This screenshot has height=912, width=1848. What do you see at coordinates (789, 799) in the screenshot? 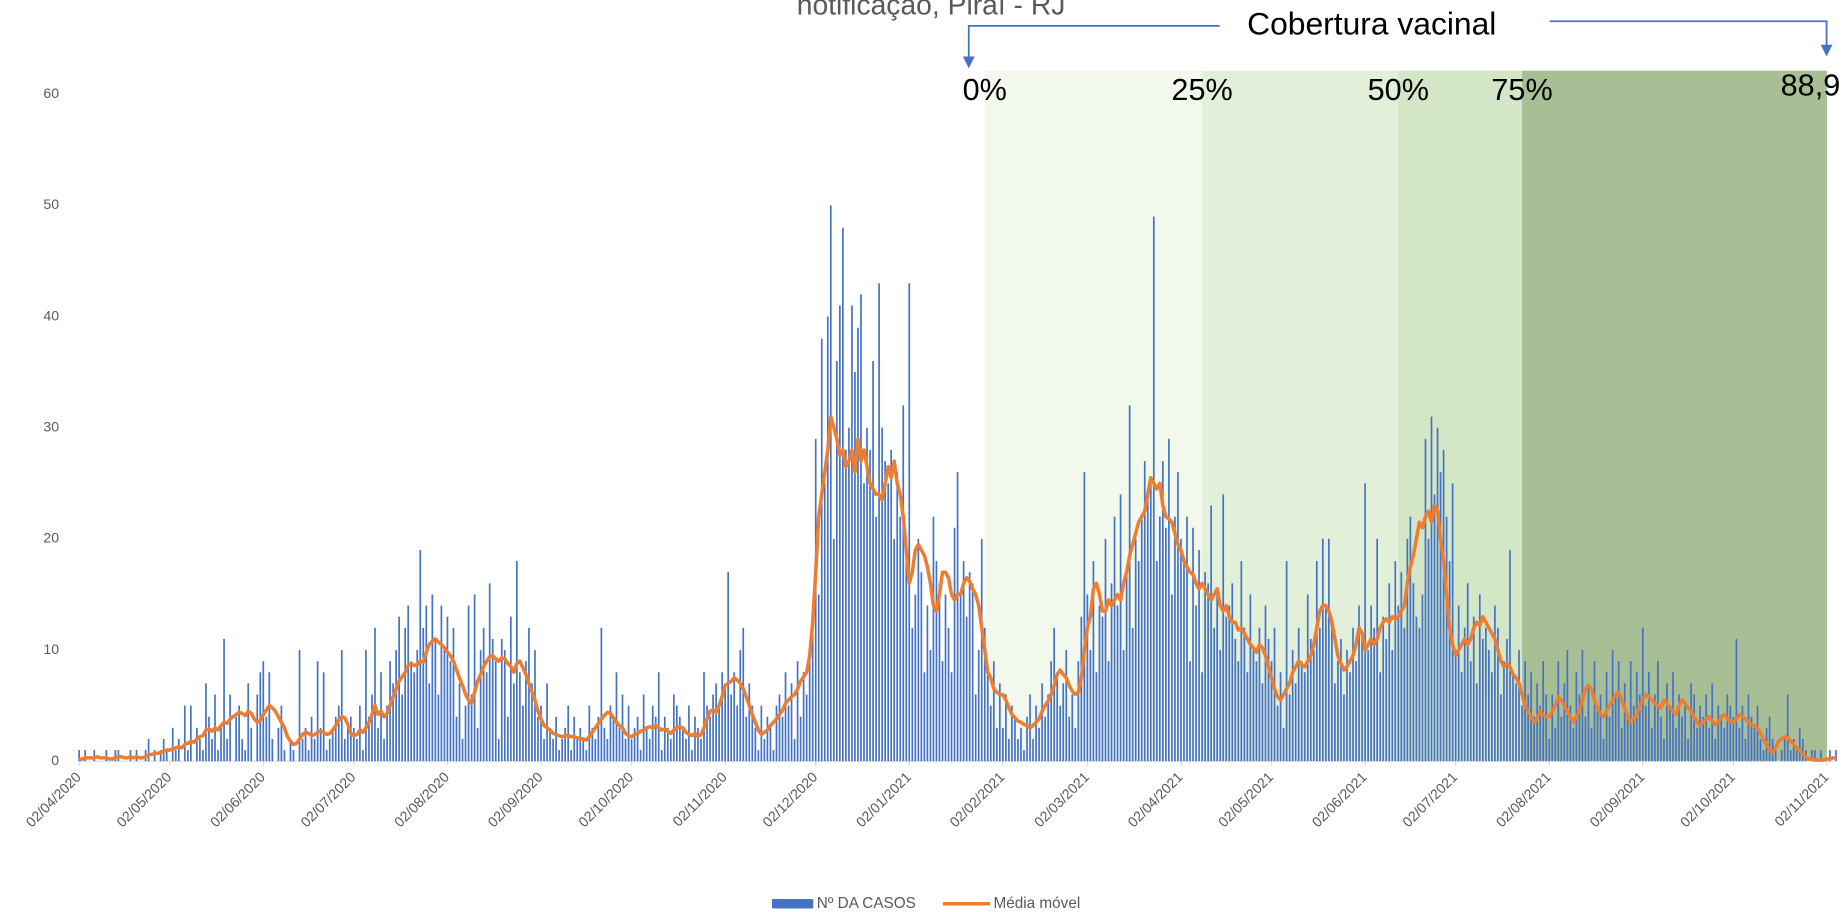
I see `x-tick-label: 02/12/2020` at bounding box center [789, 799].